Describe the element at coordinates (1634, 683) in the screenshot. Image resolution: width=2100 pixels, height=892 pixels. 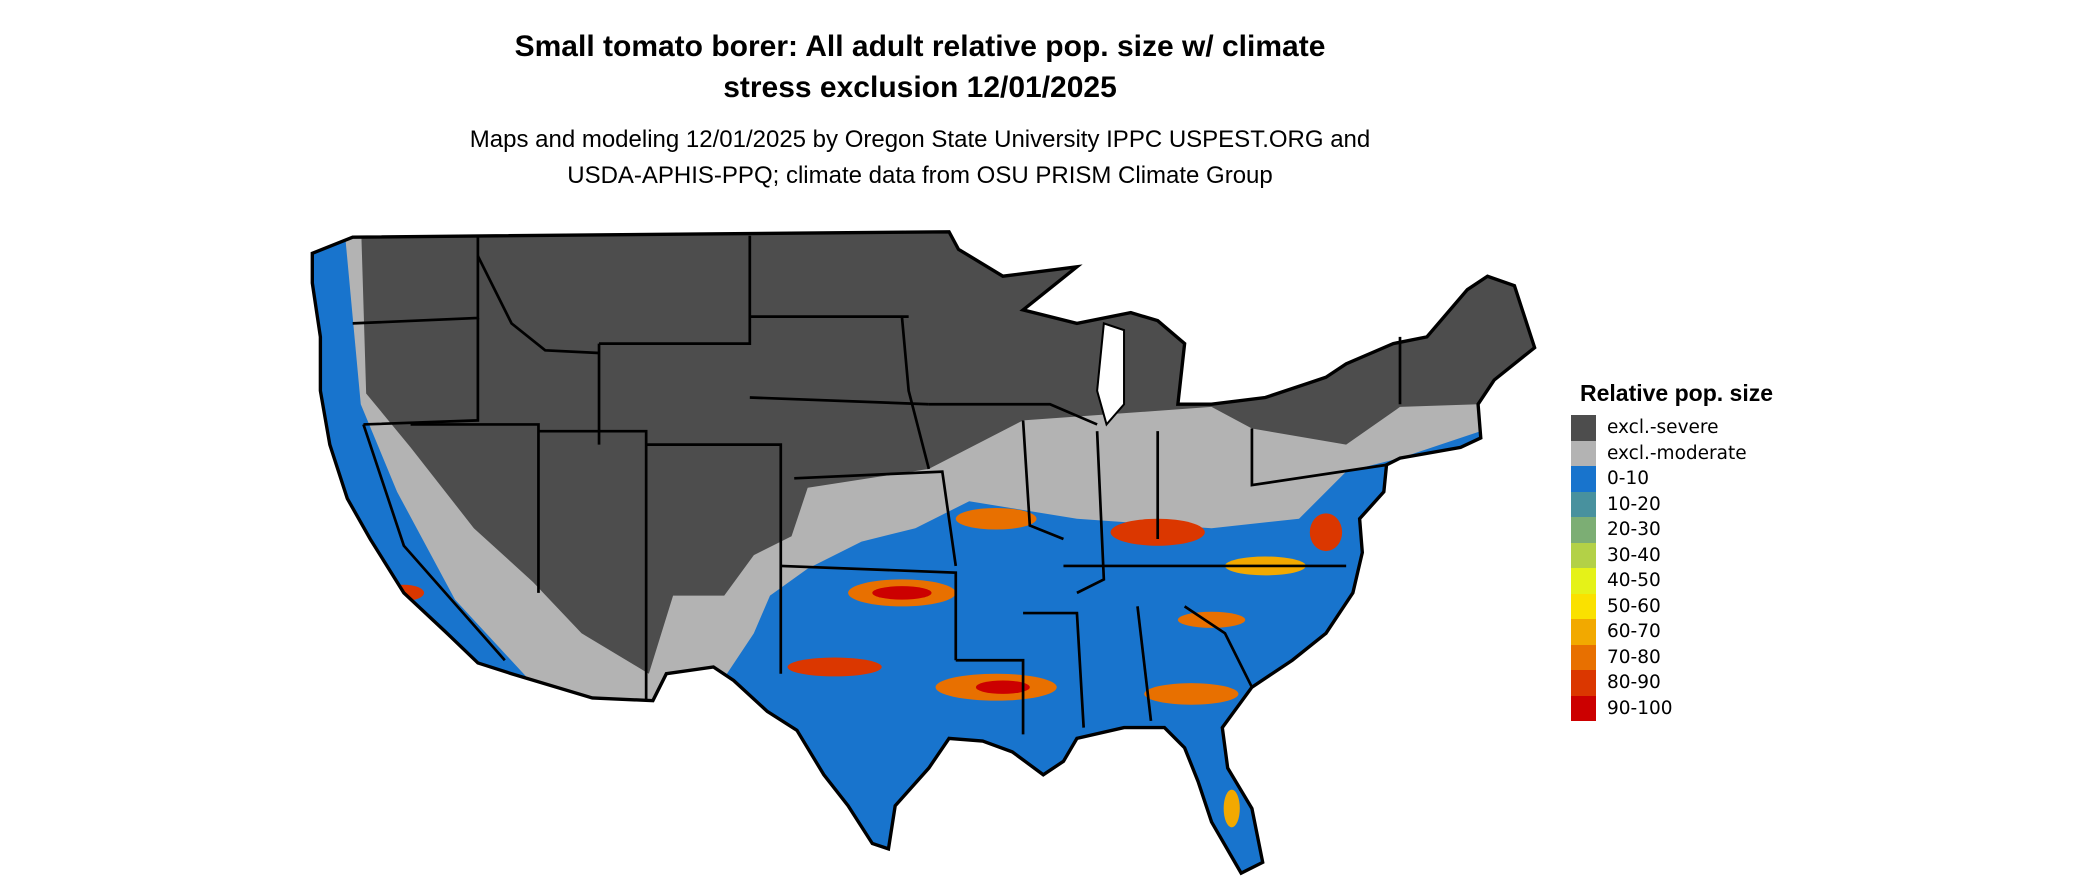
I see `legend-label: 80-90` at that location.